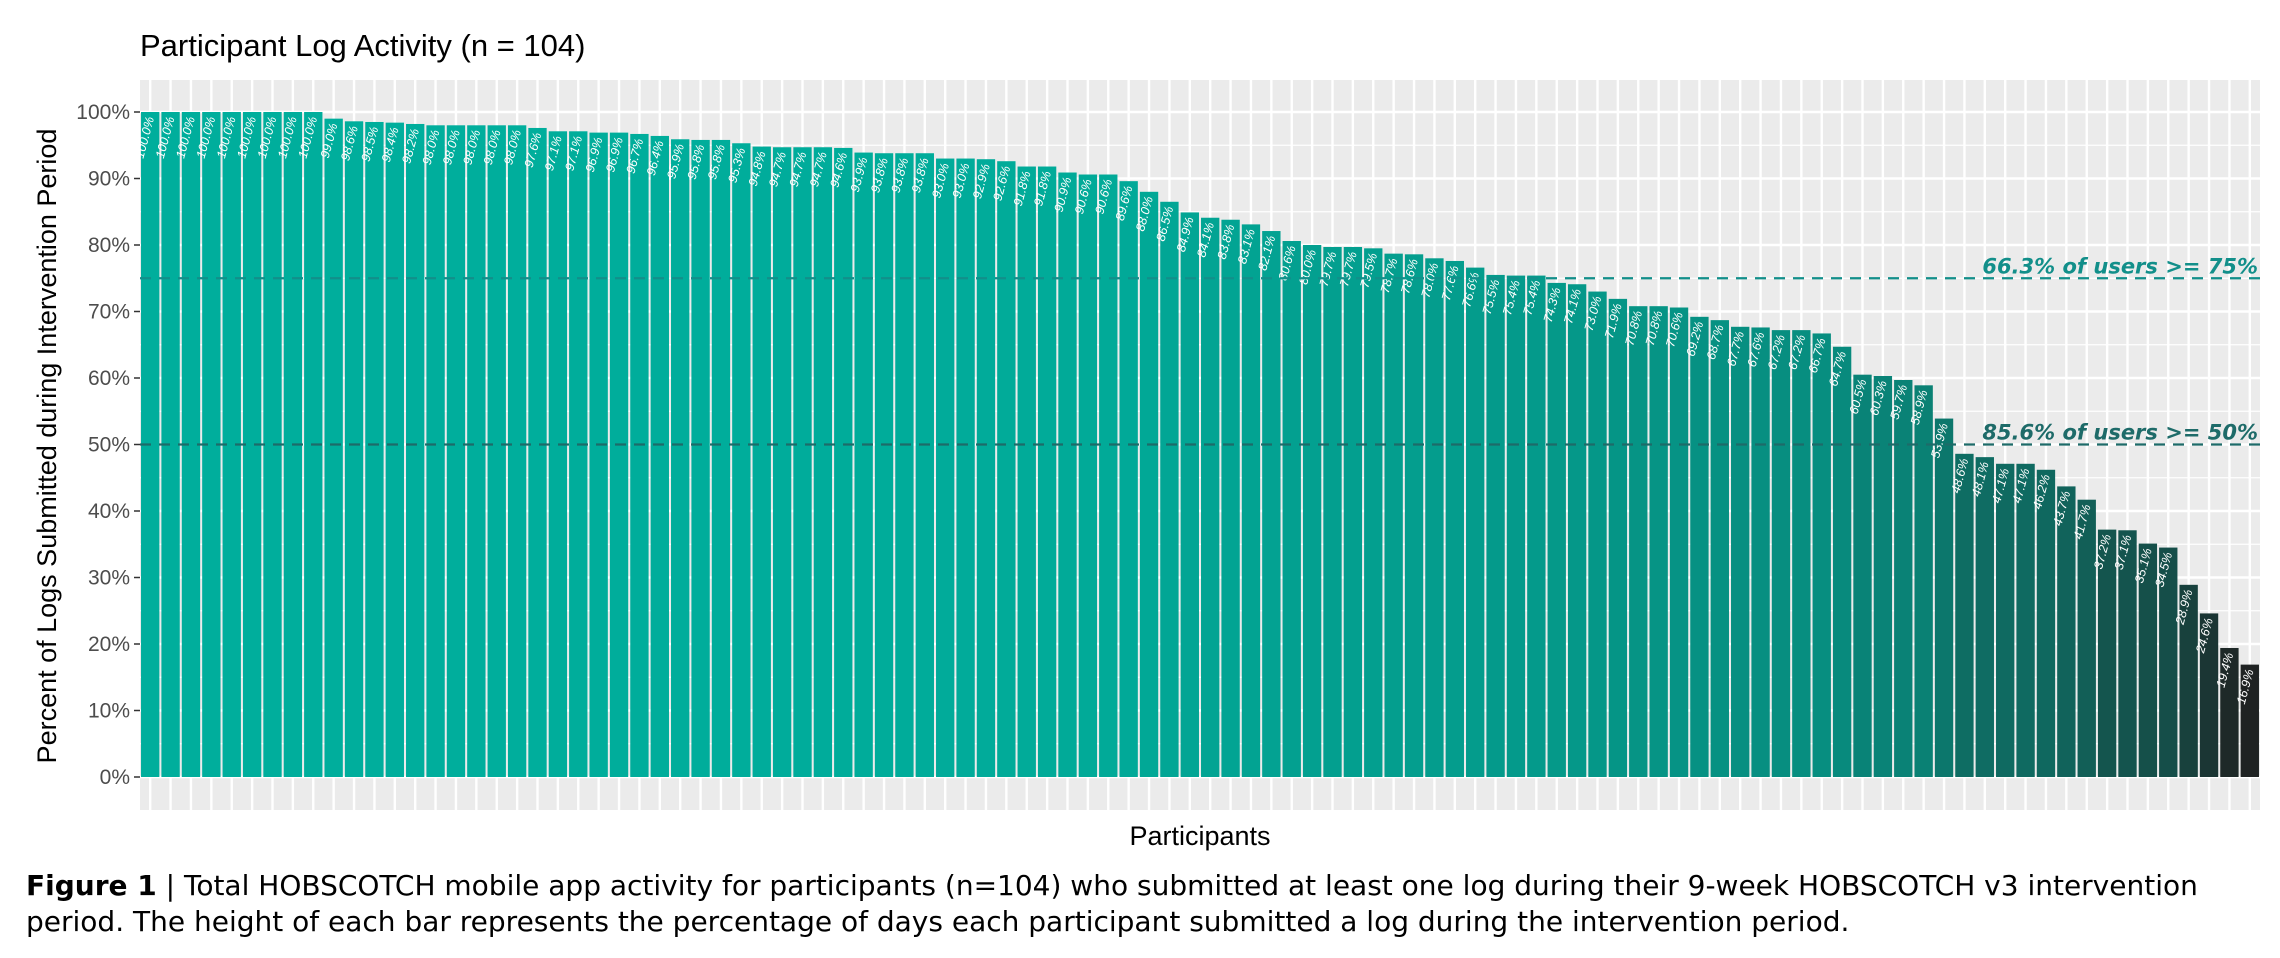 Image resolution: width=2280 pixels, height=958 pixels. I want to click on y-tick-label: 60%, so click(109, 378).